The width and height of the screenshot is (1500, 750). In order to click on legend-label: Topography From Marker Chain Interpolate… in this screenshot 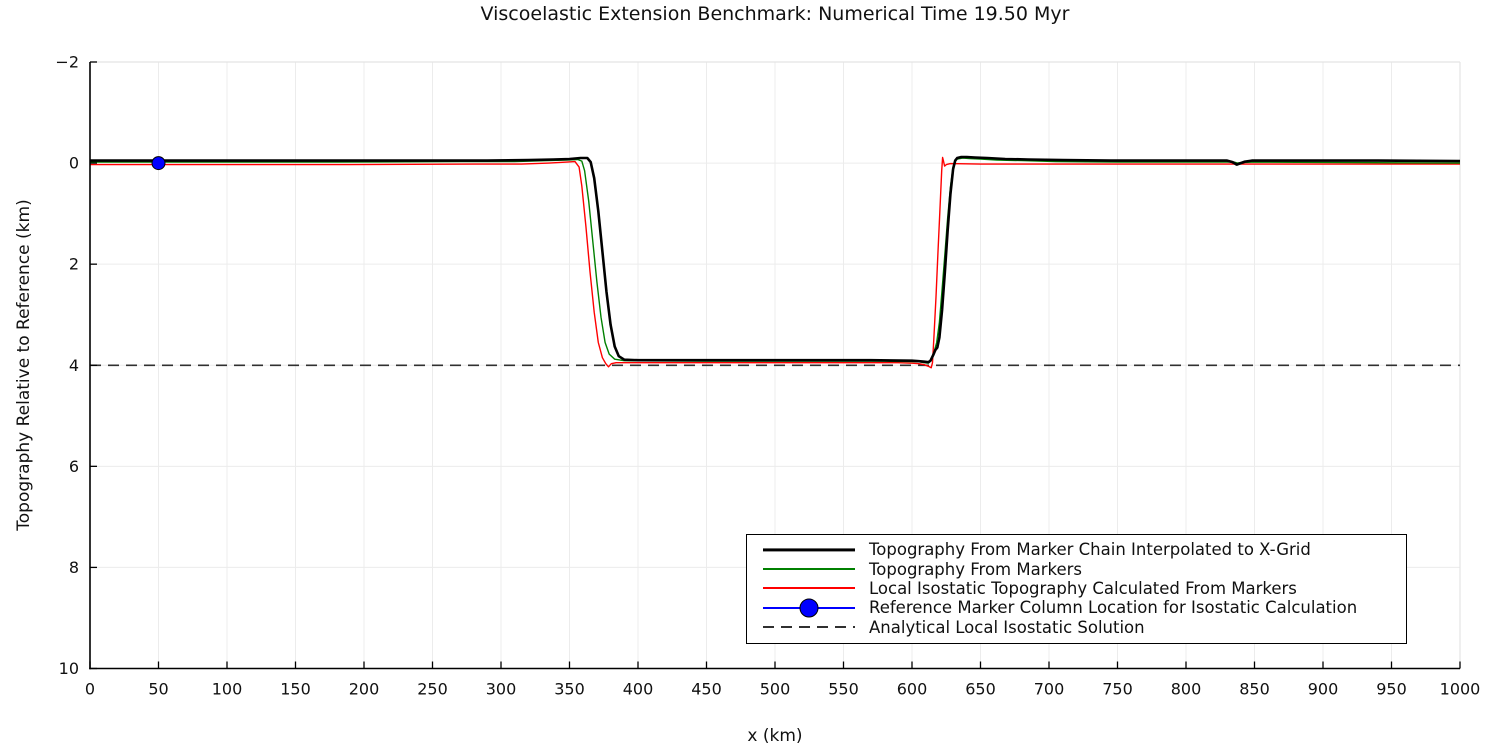, I will do `click(1090, 550)`.